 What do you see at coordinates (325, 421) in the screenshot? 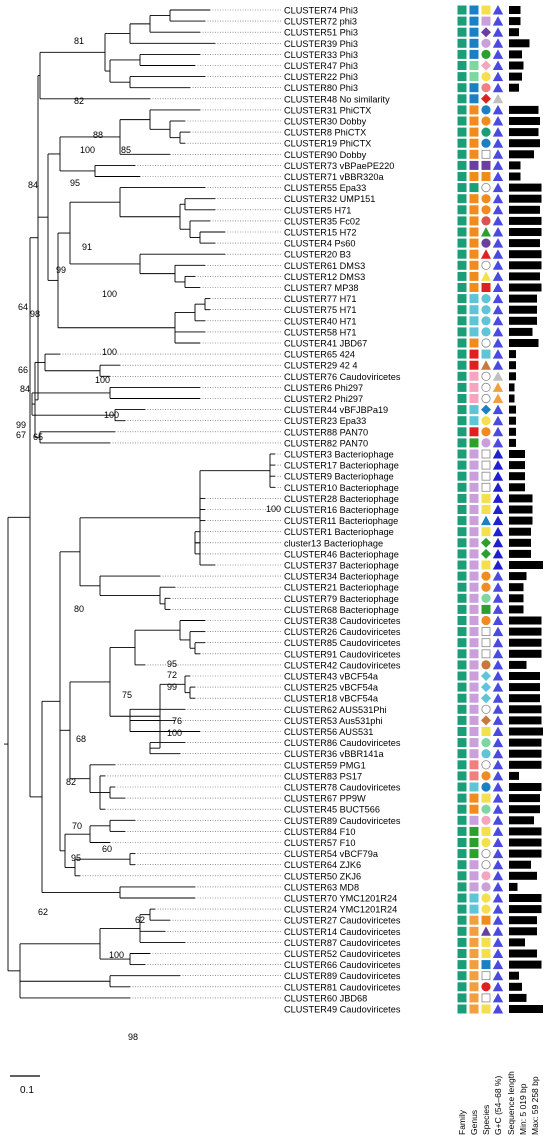
I see `leaf-label: CLUSTER23 Epa33` at bounding box center [325, 421].